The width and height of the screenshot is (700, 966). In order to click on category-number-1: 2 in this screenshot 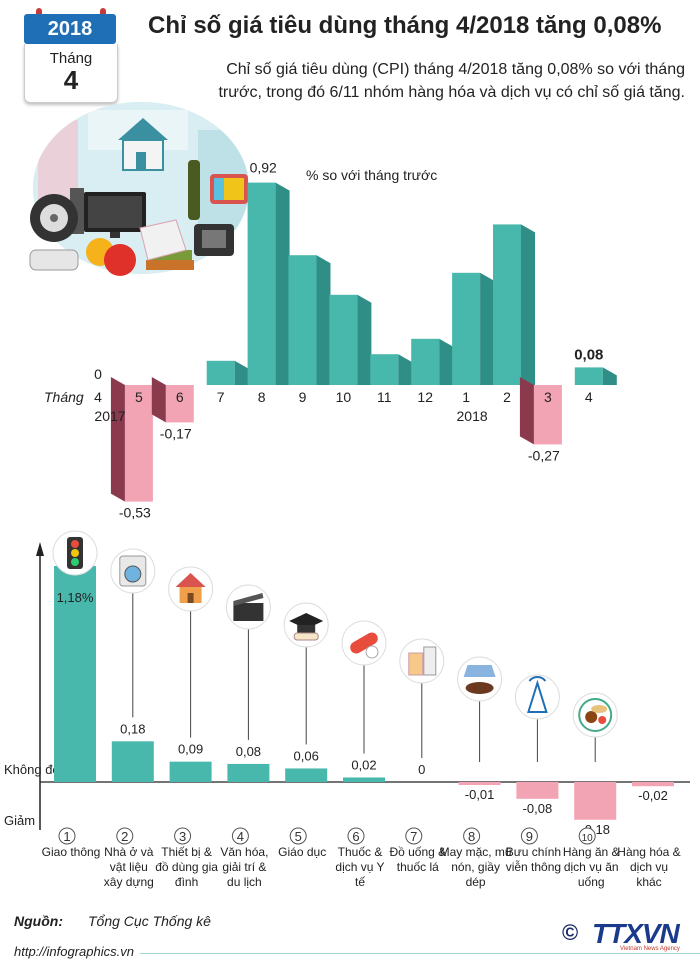, I will do `click(124, 836)`.